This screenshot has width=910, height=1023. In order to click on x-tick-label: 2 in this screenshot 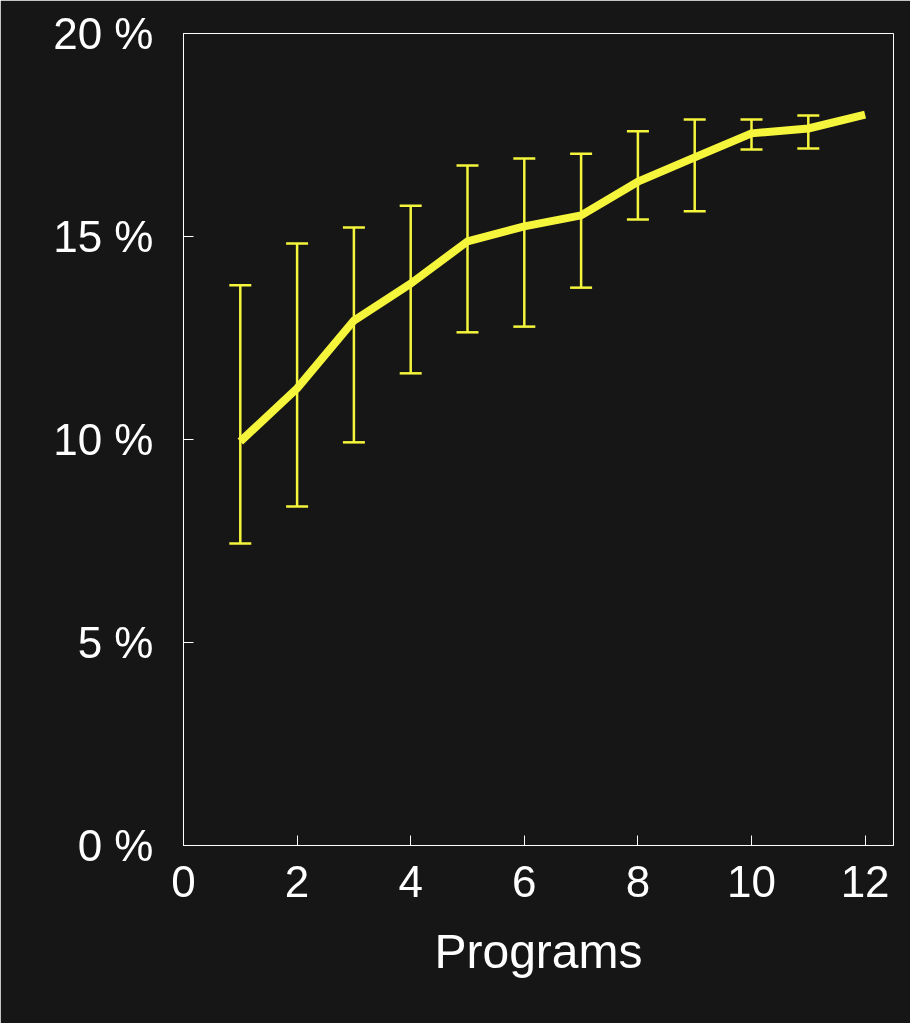, I will do `click(297, 881)`.